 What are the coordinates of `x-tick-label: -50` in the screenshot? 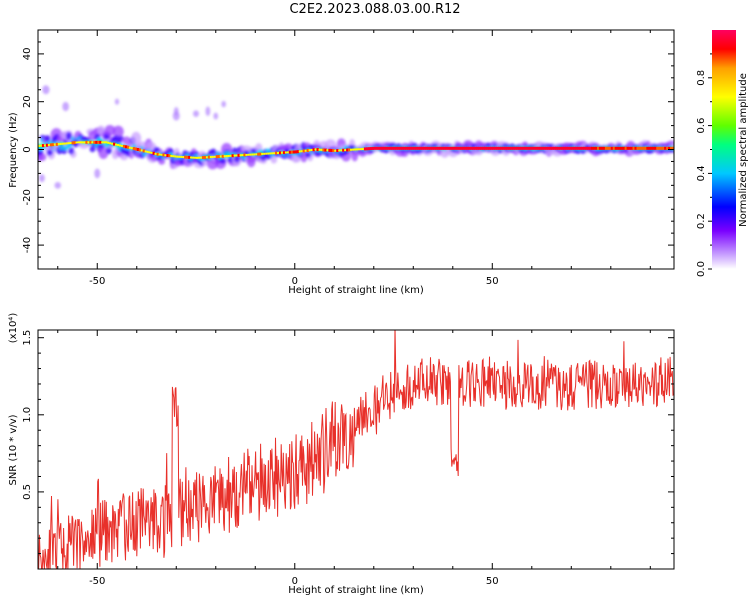 It's located at (97, 281).